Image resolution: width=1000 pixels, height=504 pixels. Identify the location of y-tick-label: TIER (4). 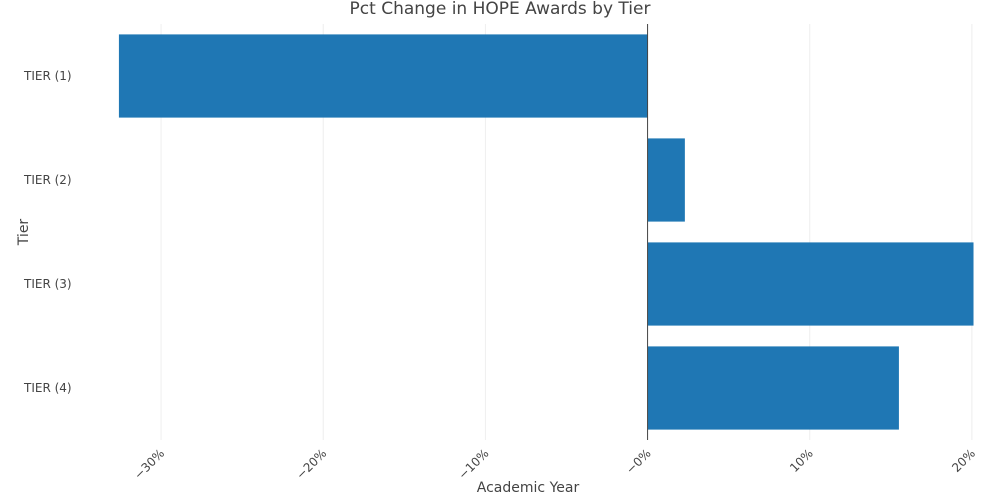
(47, 388).